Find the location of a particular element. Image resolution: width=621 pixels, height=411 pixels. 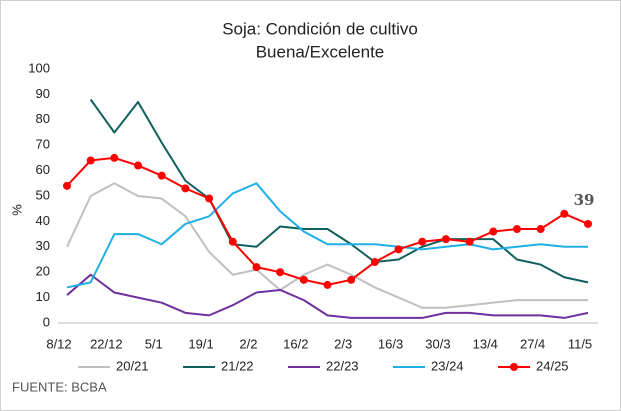

x-tick-label: 11/5 is located at coordinates (580, 343).